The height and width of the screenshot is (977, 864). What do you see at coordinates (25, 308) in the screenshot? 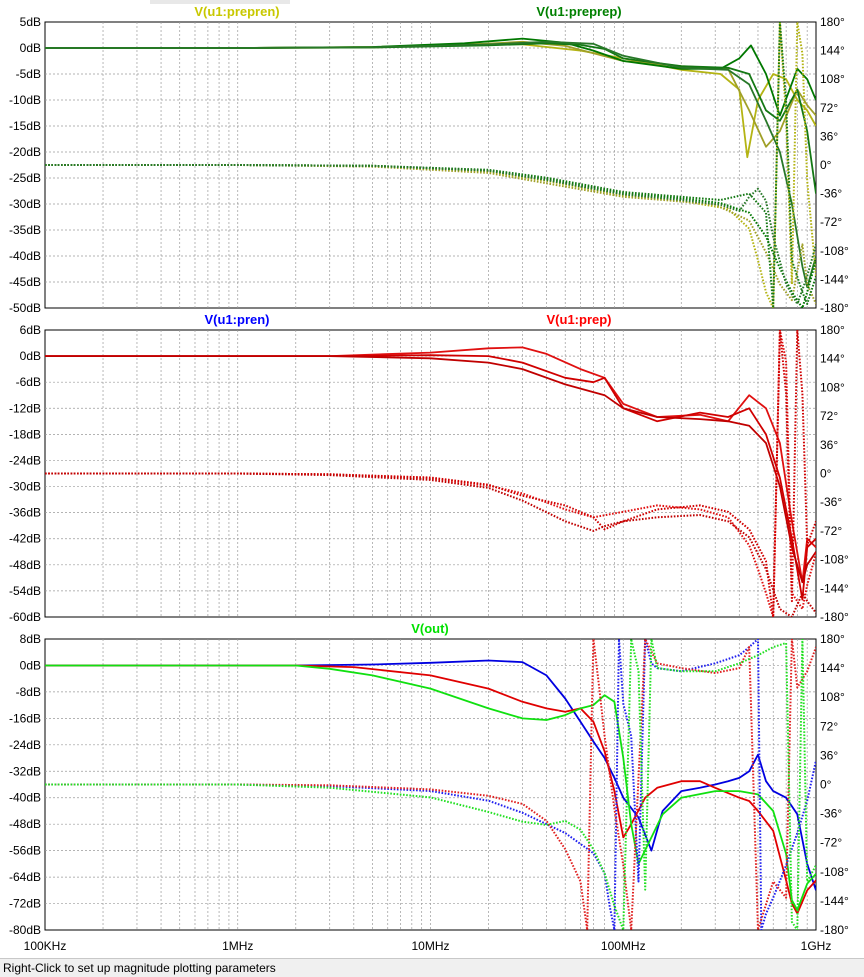
I see `y-tick-left: -50dB` at bounding box center [25, 308].